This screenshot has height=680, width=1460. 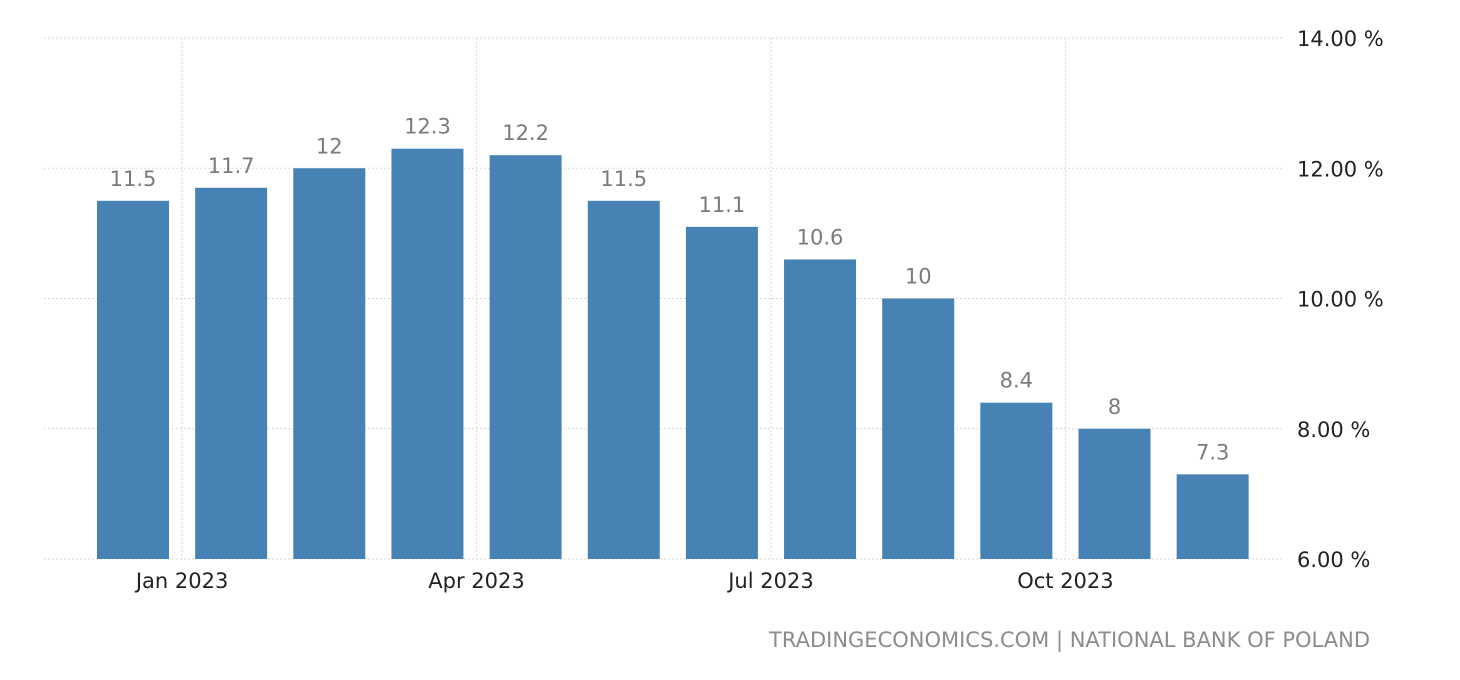 I want to click on bar-value-label: 12.3, so click(x=427, y=127).